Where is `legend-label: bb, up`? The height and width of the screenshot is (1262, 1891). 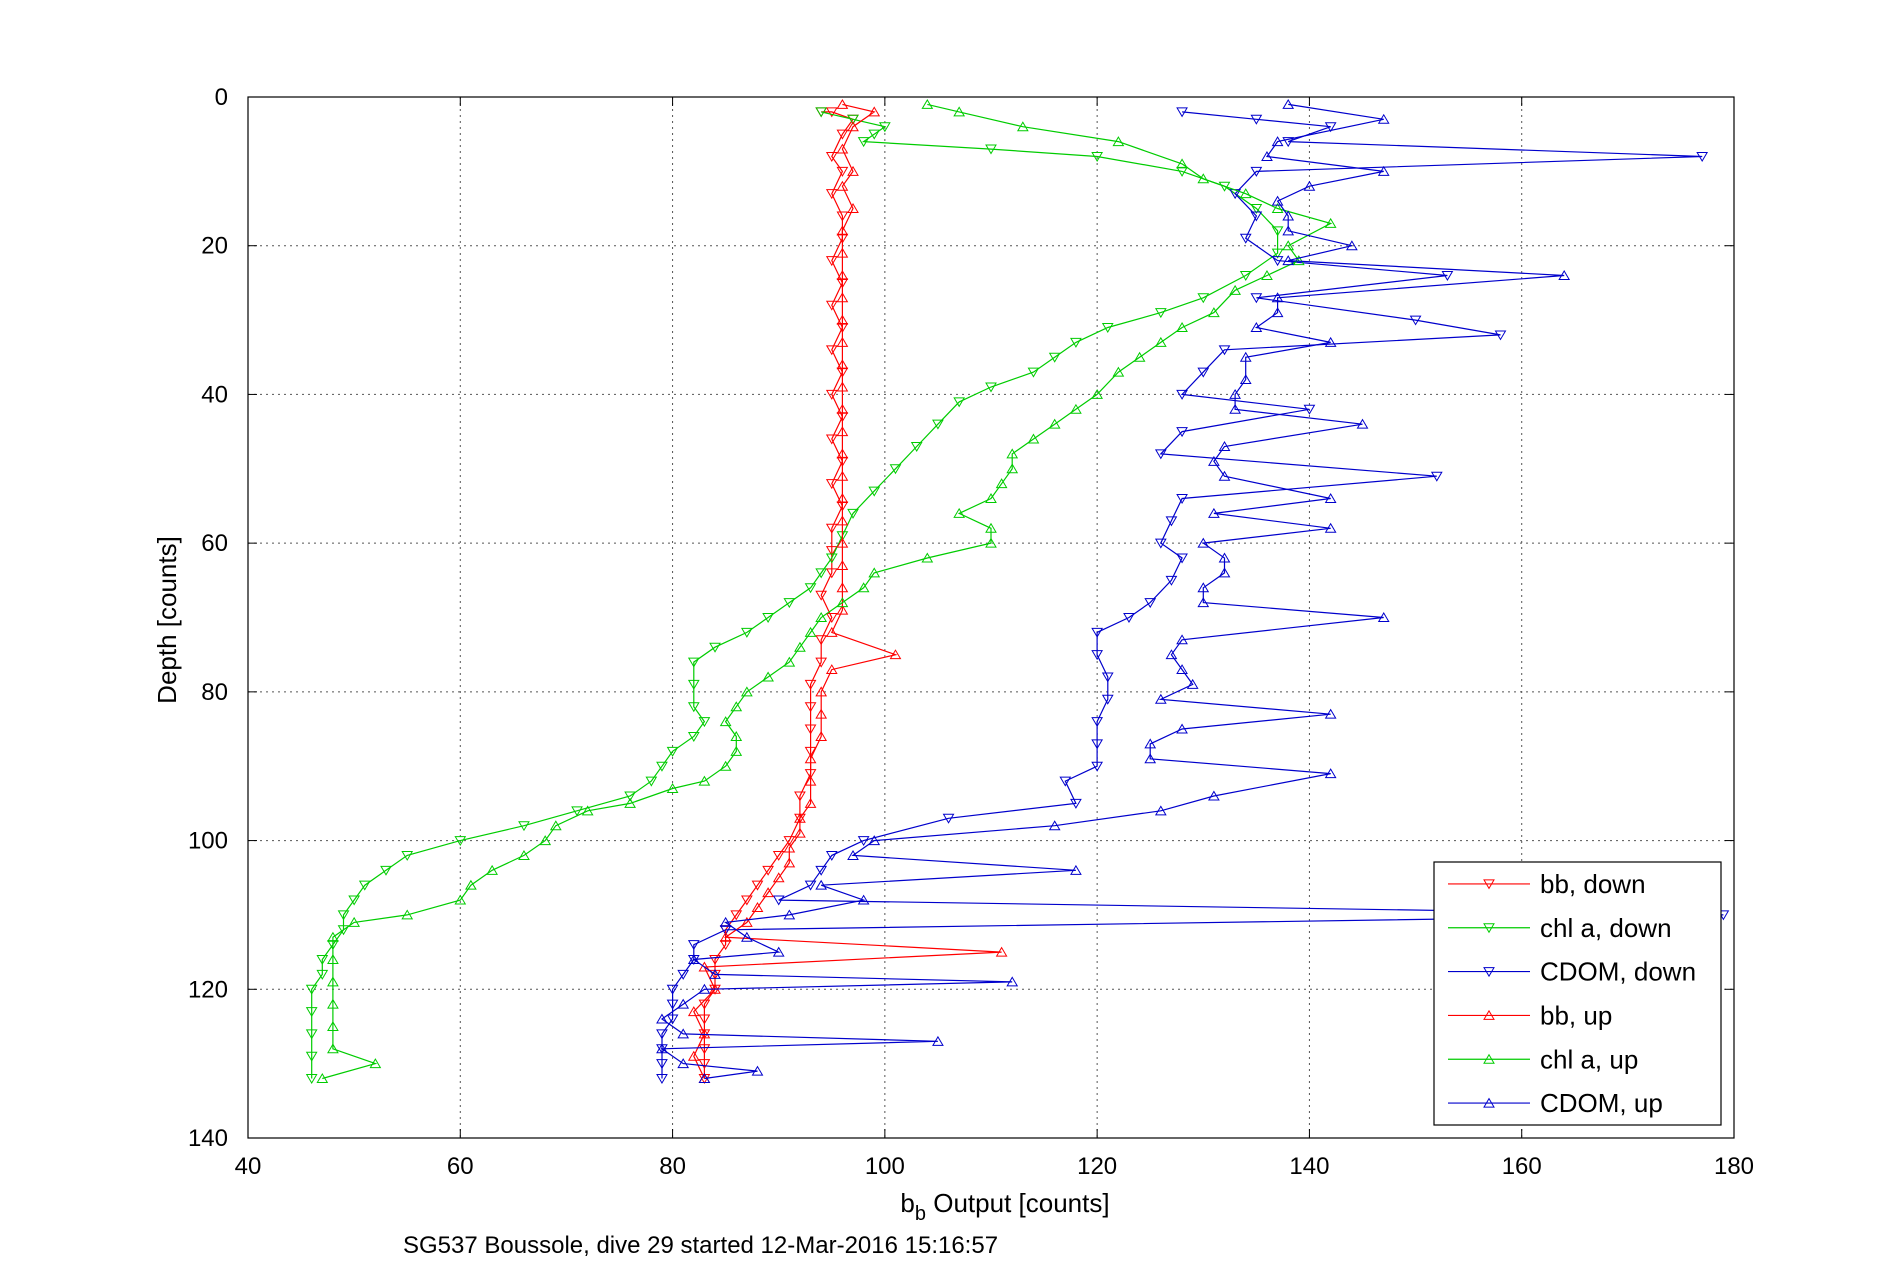 legend-label: bb, up is located at coordinates (1576, 1015).